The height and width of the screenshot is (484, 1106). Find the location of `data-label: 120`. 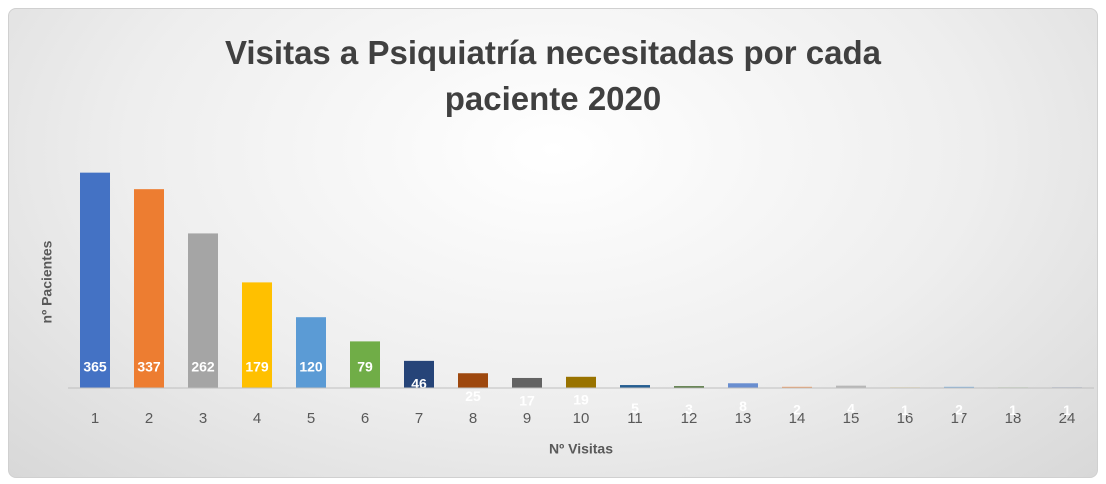

data-label: 120 is located at coordinates (311, 367).